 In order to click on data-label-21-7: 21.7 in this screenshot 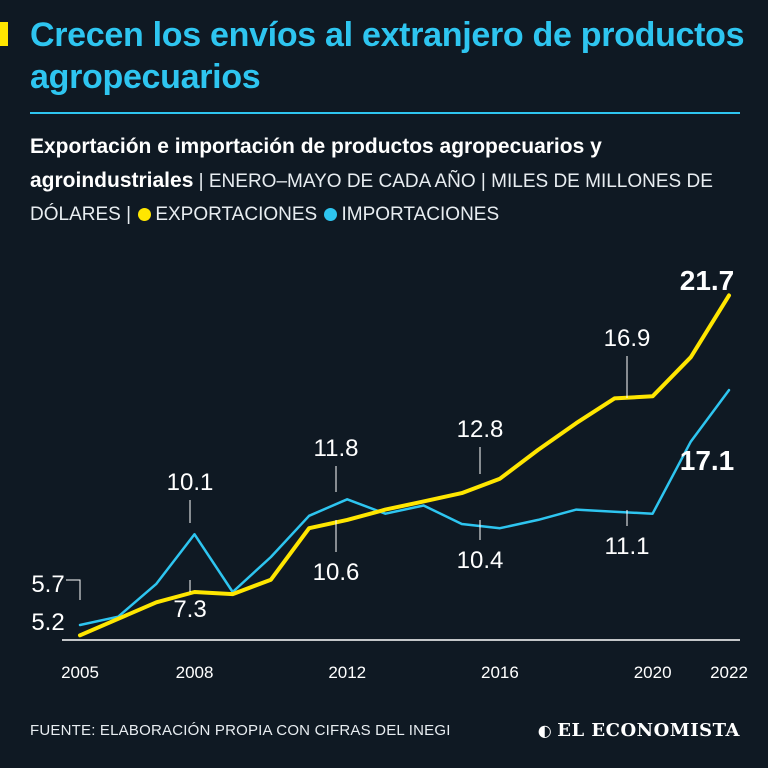, I will do `click(707, 280)`.